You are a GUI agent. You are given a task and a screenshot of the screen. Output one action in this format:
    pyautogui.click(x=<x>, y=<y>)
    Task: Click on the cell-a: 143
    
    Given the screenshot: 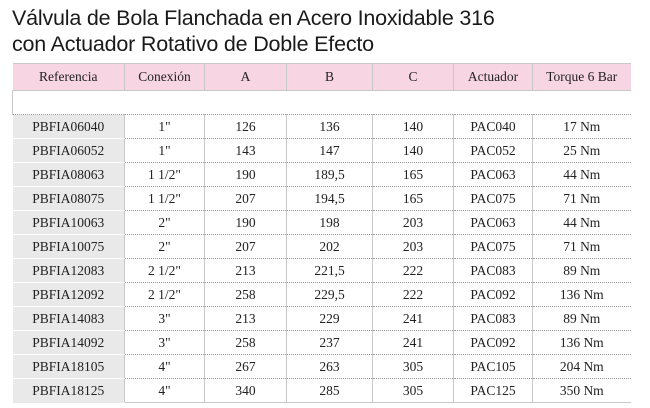 What is the action you would take?
    pyautogui.click(x=245, y=150)
    